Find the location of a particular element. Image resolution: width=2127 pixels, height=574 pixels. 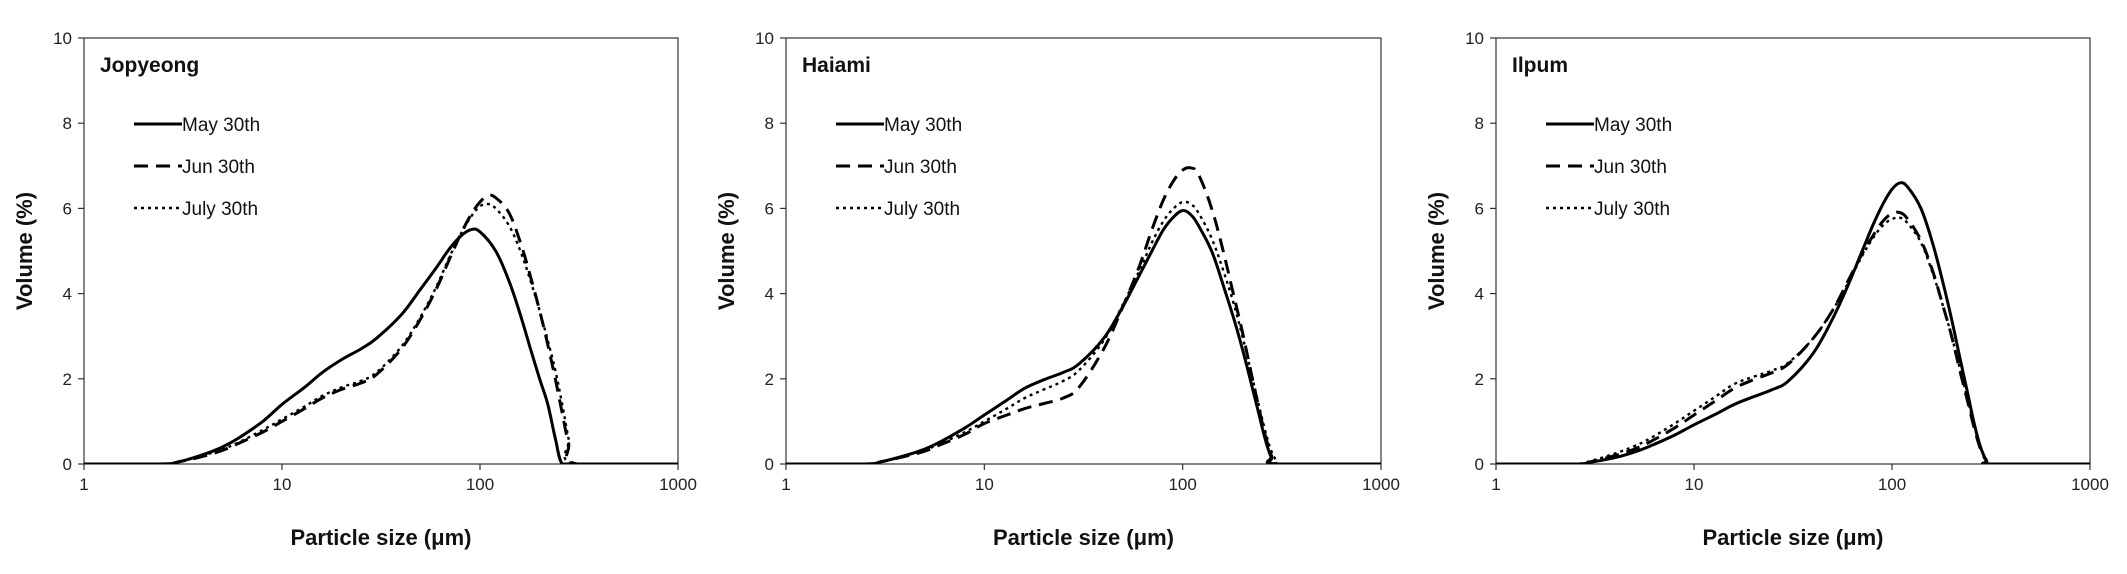

panel-title: Haiami is located at coordinates (836, 65).